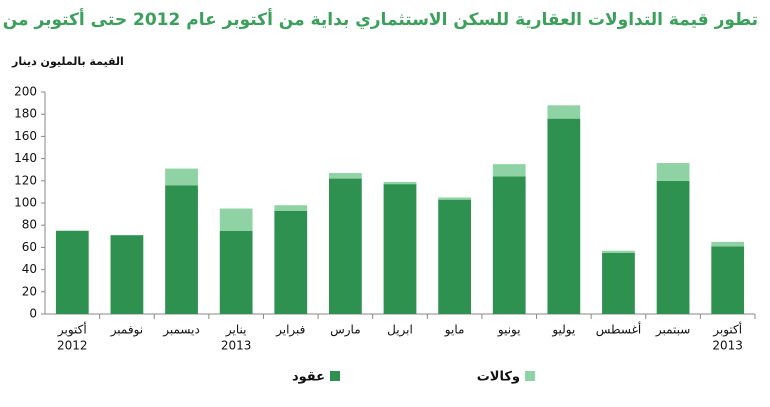 The width and height of the screenshot is (770, 407). I want to click on x-tick-label: يوليو, so click(563, 330).